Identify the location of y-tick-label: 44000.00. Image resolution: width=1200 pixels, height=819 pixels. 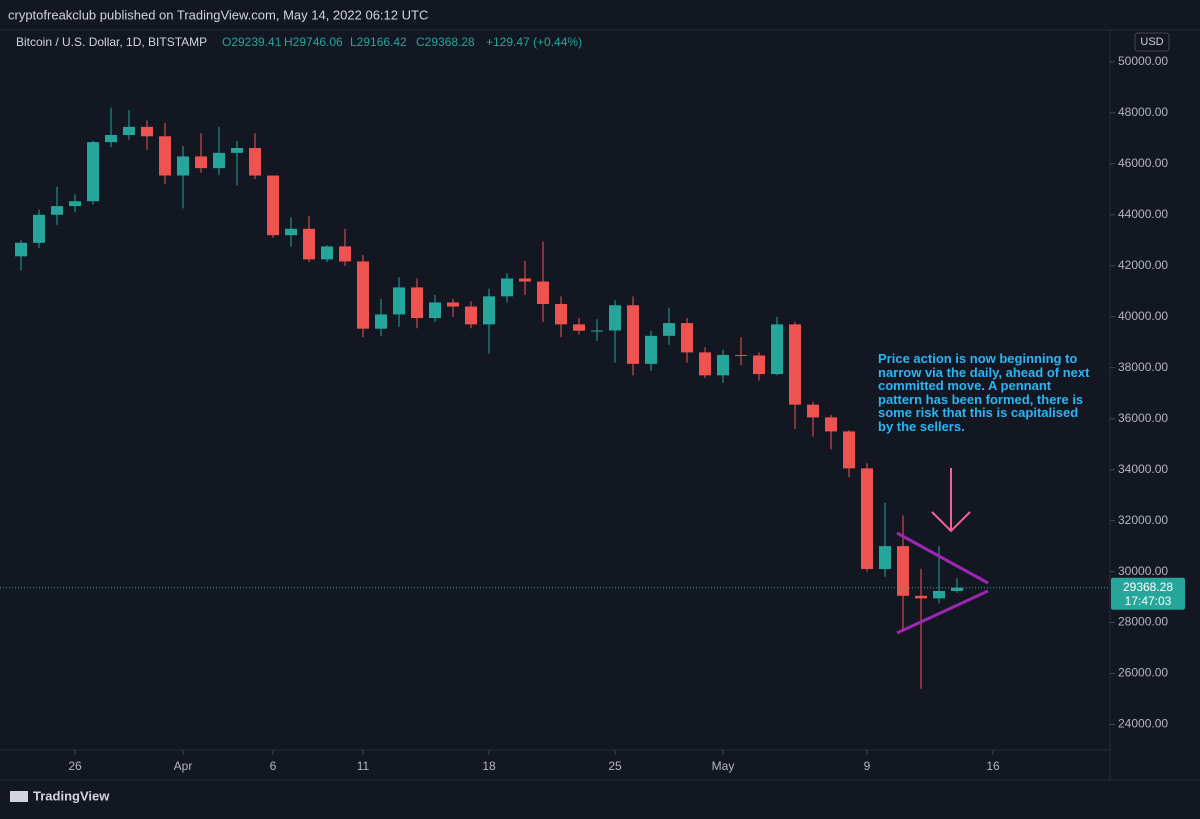
(1143, 214).